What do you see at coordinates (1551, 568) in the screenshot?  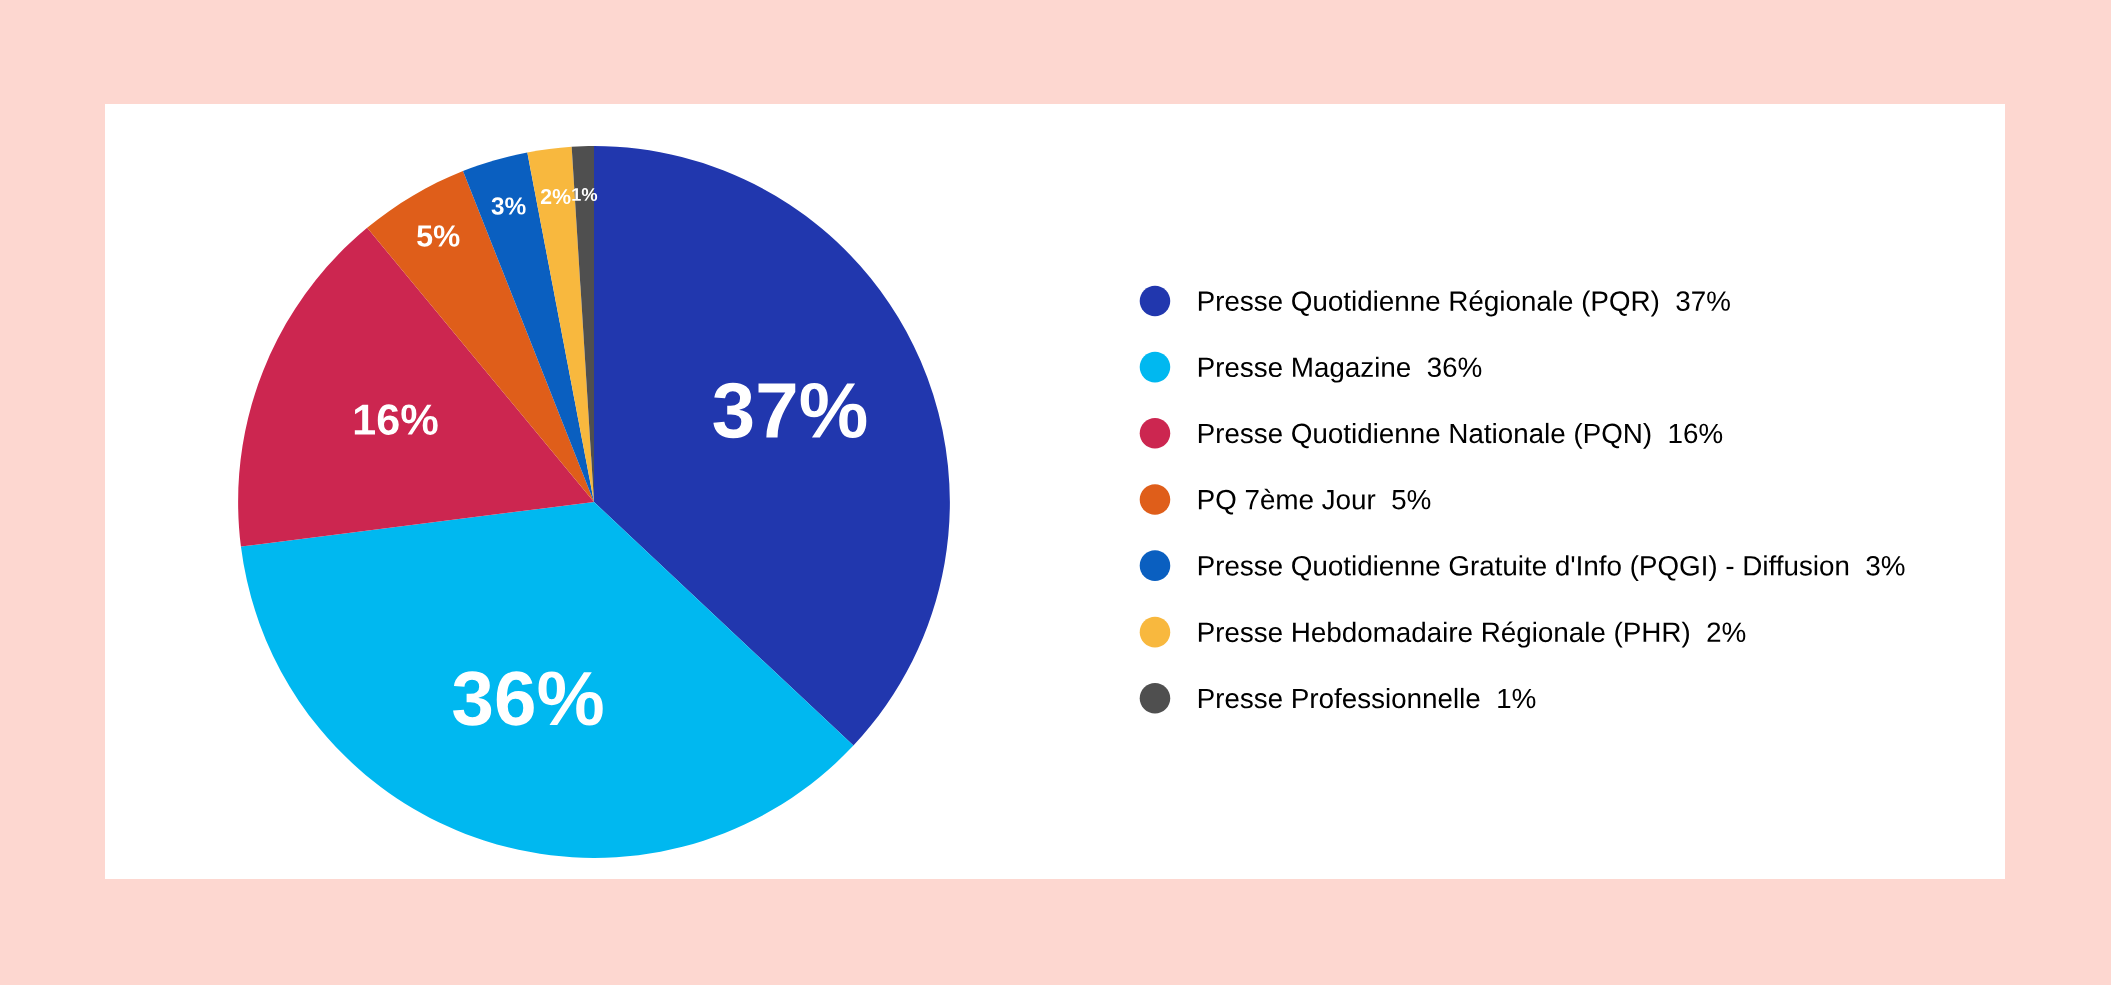 I see `legend-label: Presse Quotidienne Gratuite d'Info (PQGI) - Diffusion 3%` at bounding box center [1551, 568].